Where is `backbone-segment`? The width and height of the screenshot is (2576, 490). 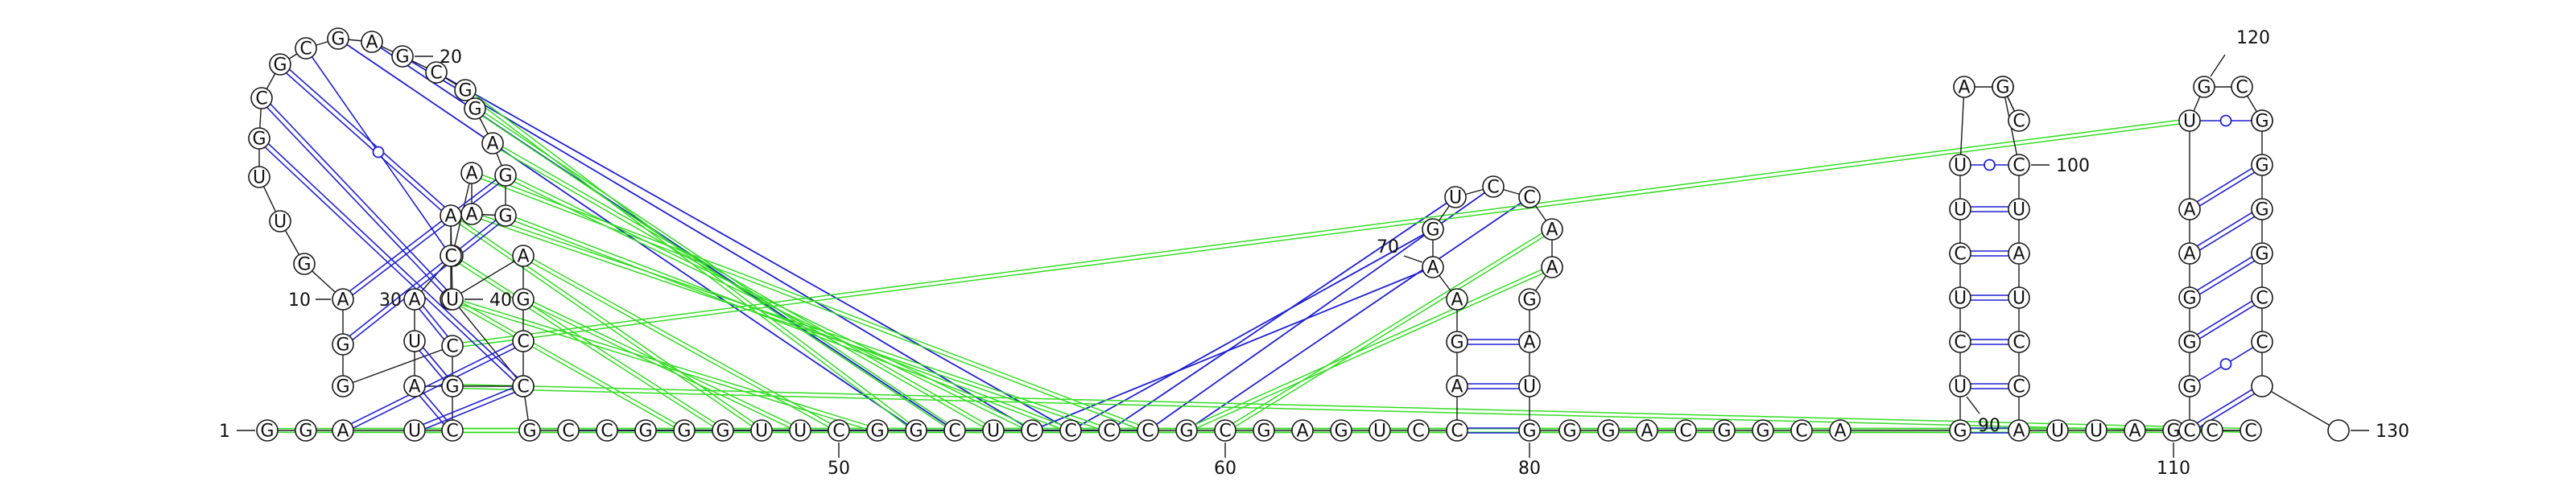 backbone-segment is located at coordinates (1962, 126).